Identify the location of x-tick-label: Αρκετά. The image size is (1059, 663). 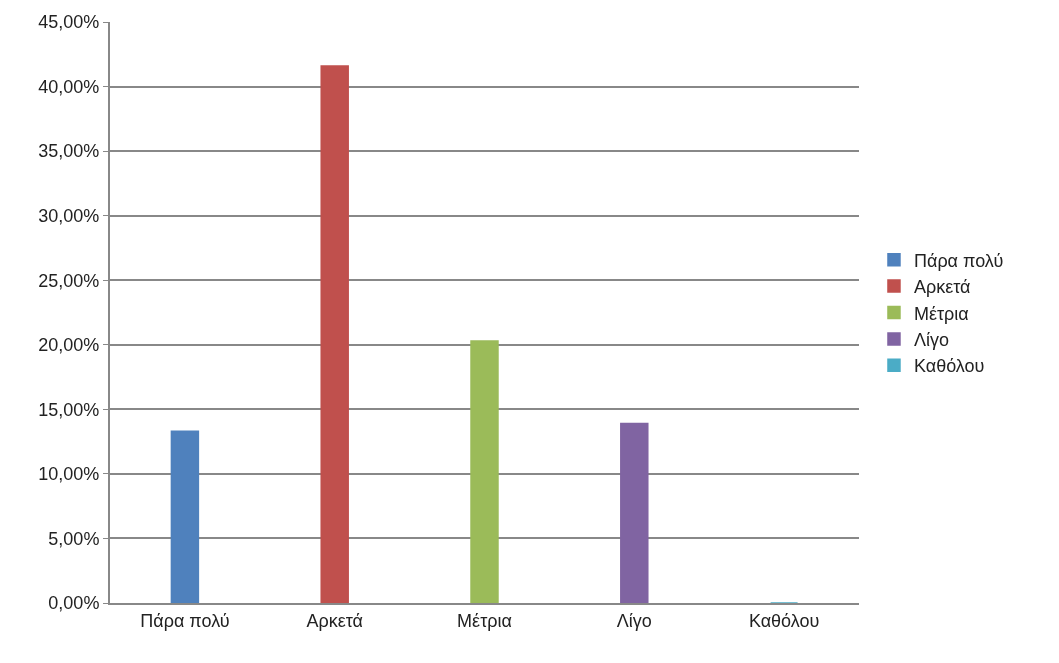
(334, 620).